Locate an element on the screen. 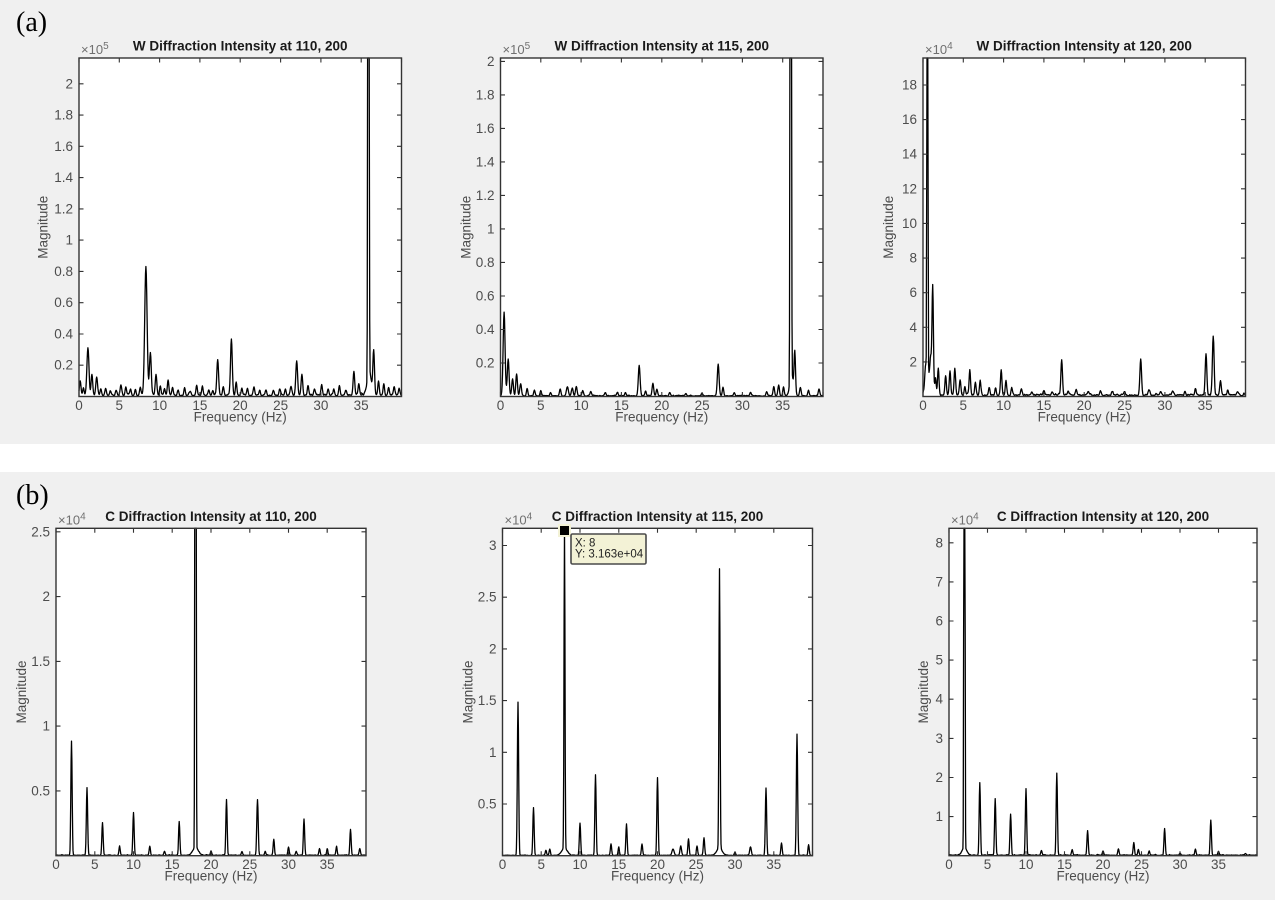 This screenshot has height=900, width=1275. svg-text: 12 is located at coordinates (909, 188).